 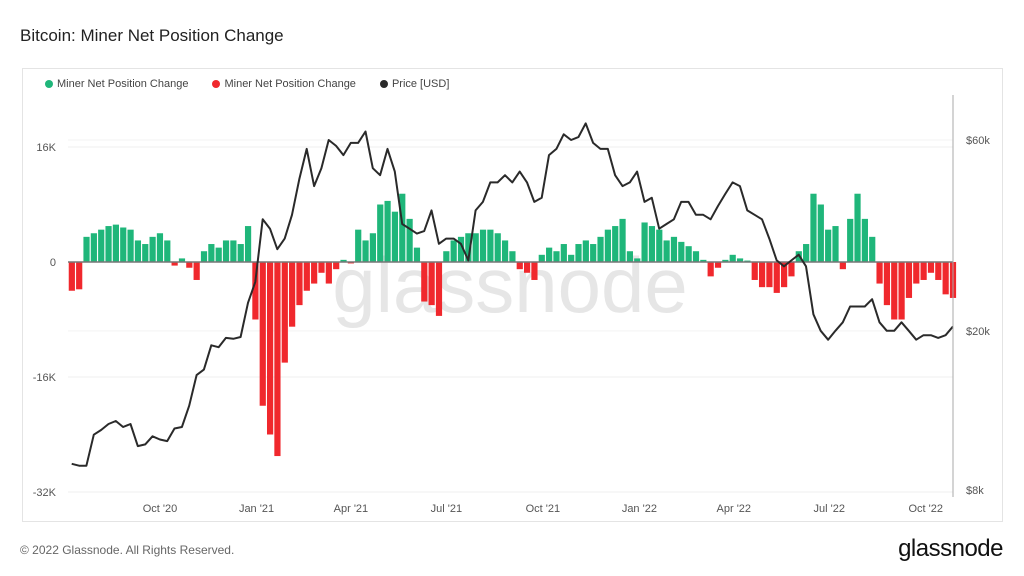 I want to click on glassnode-logo: glassnode, so click(x=950, y=548).